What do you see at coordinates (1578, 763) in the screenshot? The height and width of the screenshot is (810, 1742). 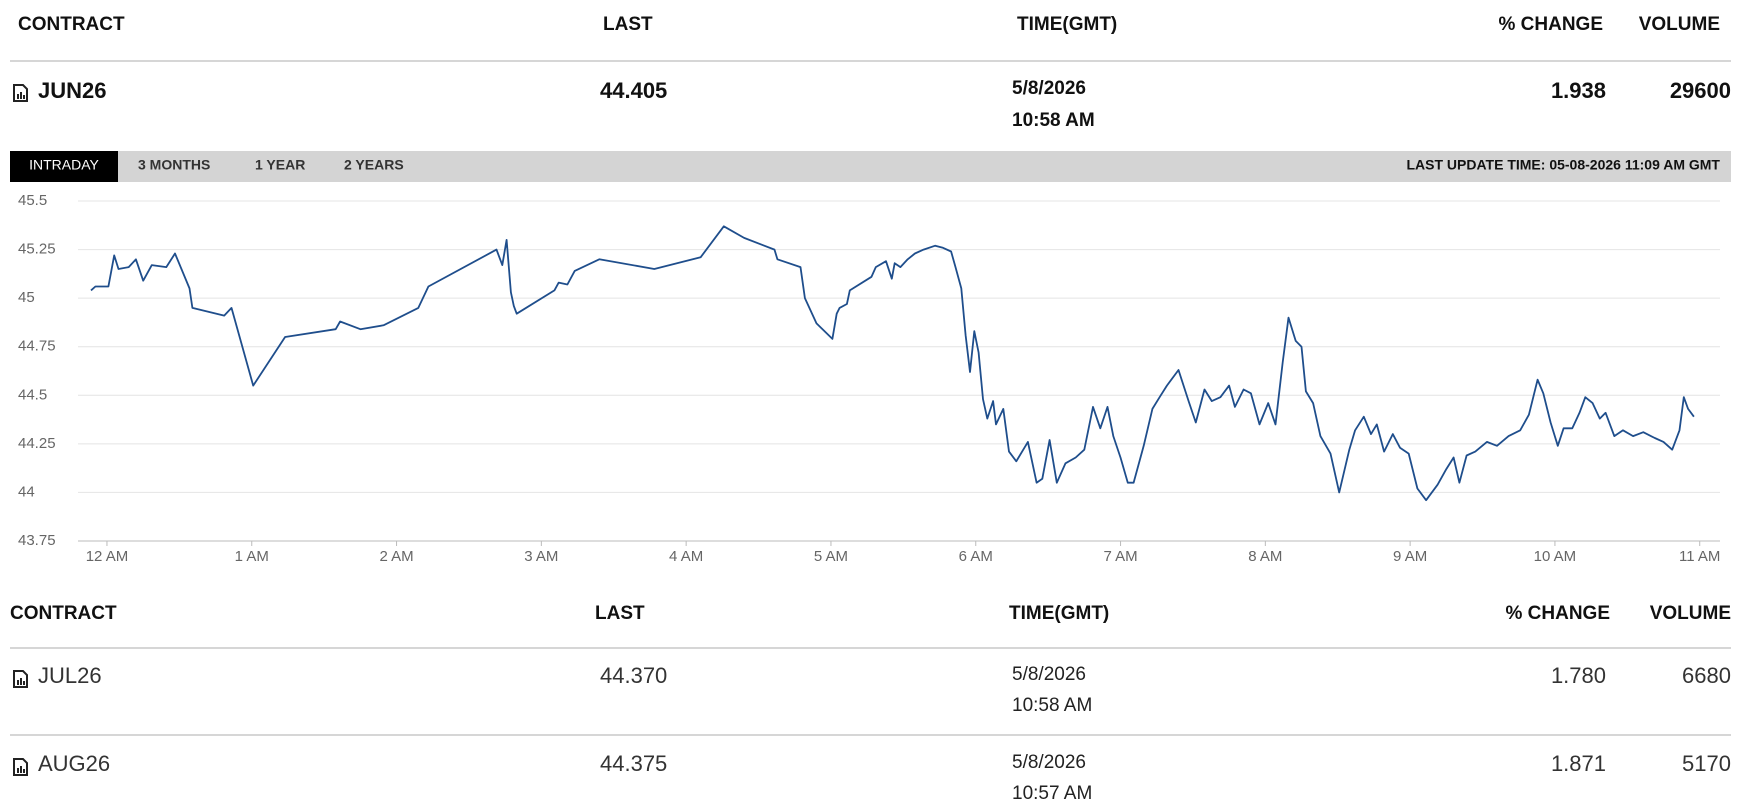 I see `percent-change: 1.871` at bounding box center [1578, 763].